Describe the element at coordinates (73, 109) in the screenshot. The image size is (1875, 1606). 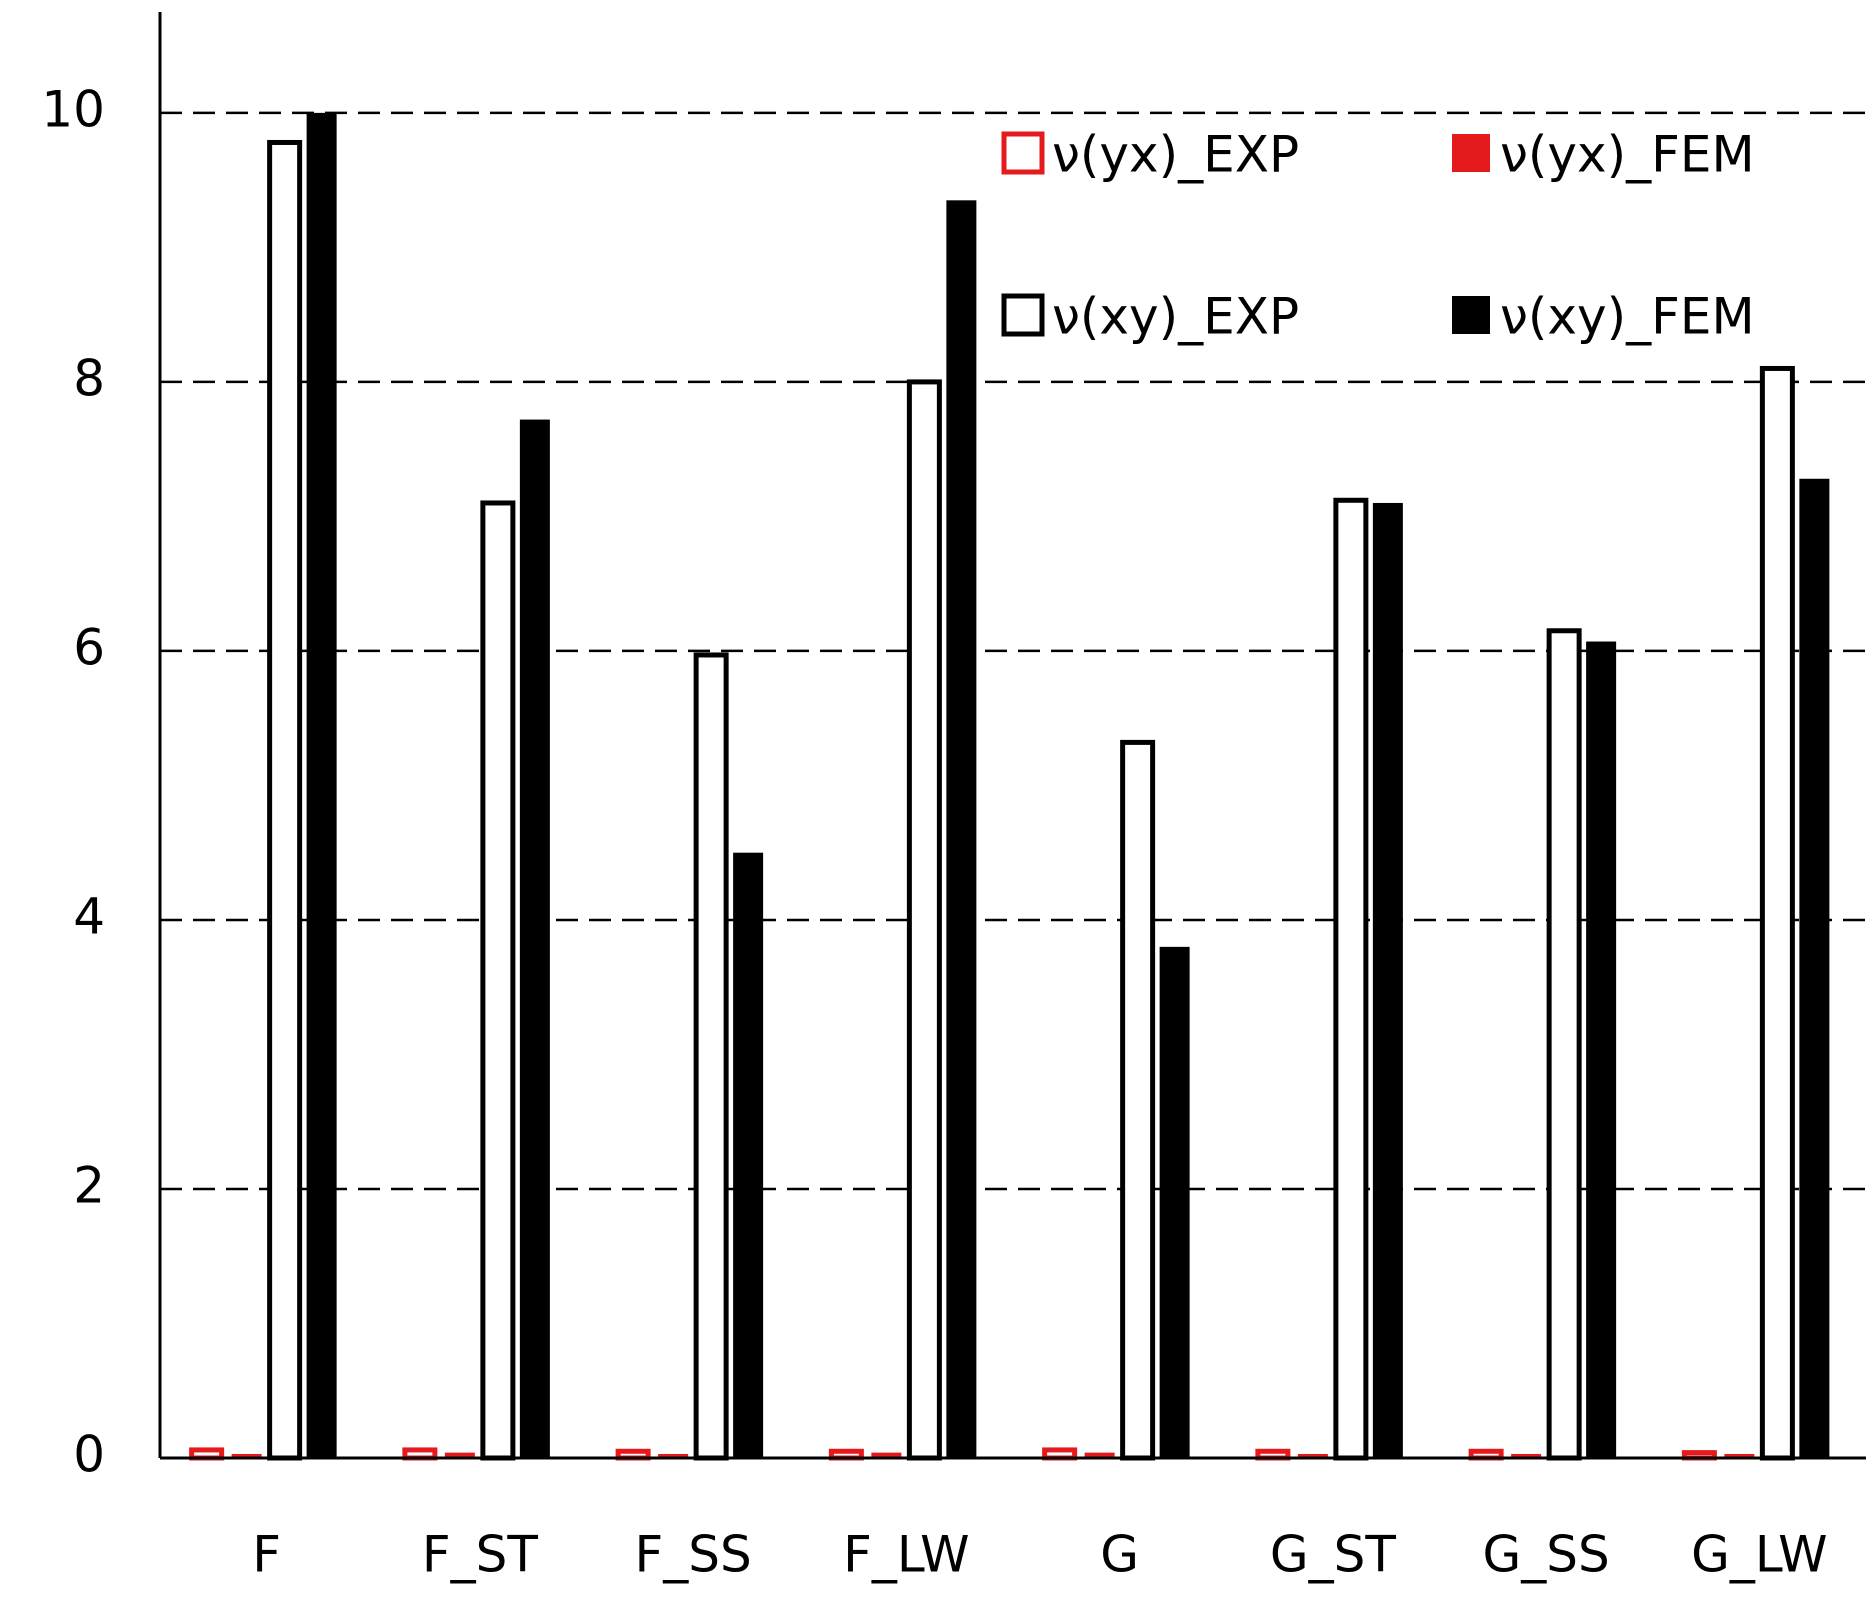
I see `y-tick-label: 10` at that location.